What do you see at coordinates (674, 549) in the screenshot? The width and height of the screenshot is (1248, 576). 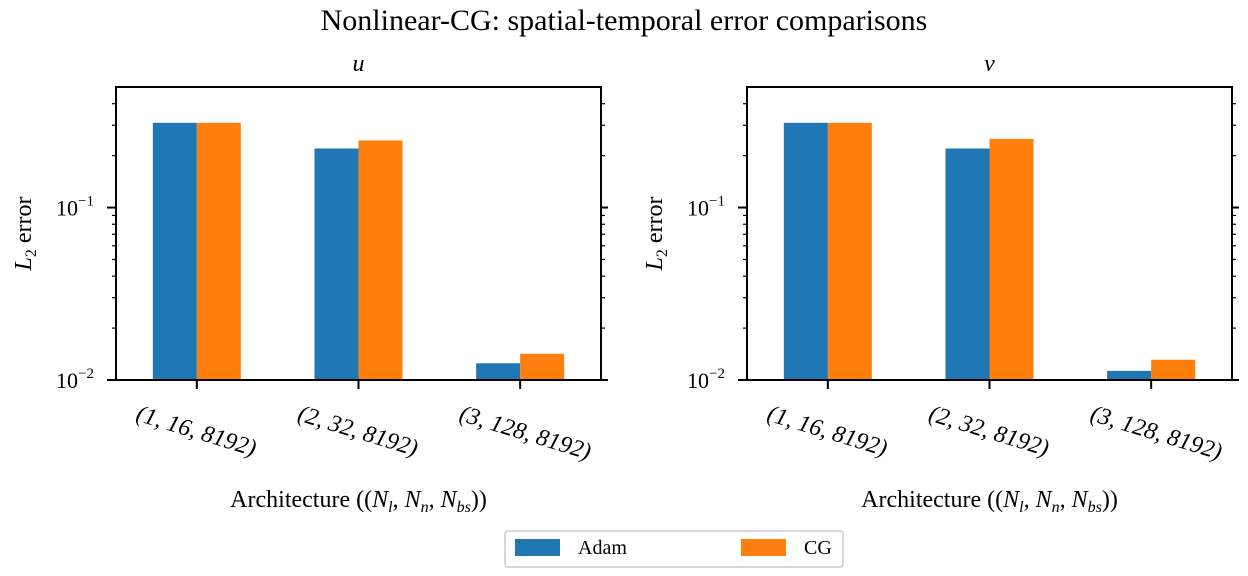 I see `legend: Adam CG` at bounding box center [674, 549].